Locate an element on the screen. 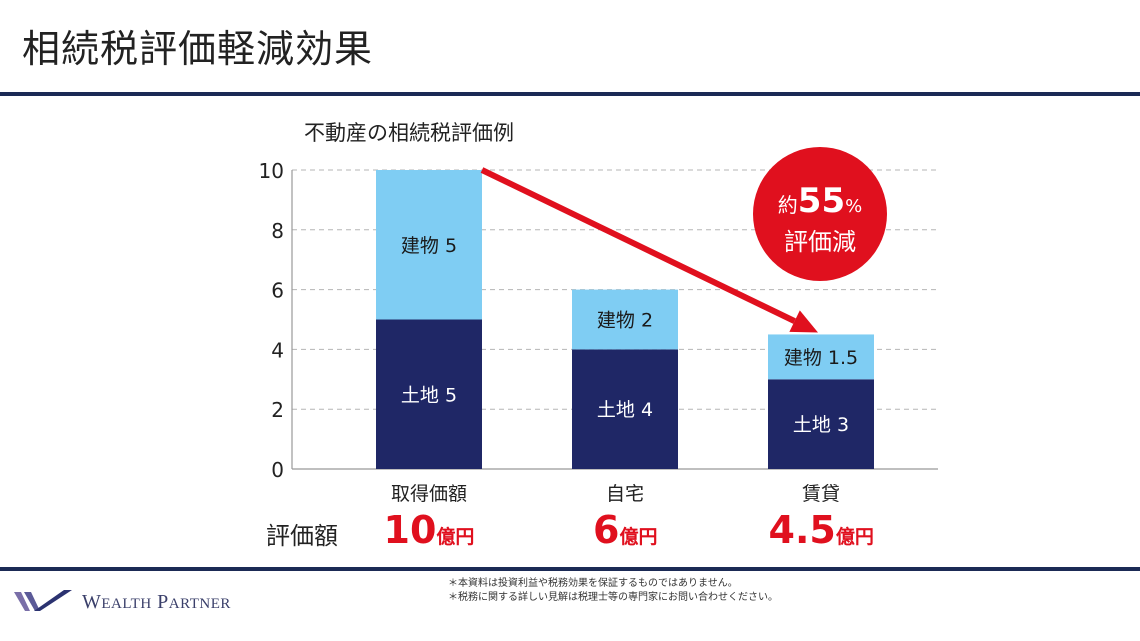 The width and height of the screenshot is (1140, 641). badge-percent-text: 約55% is located at coordinates (820, 201).